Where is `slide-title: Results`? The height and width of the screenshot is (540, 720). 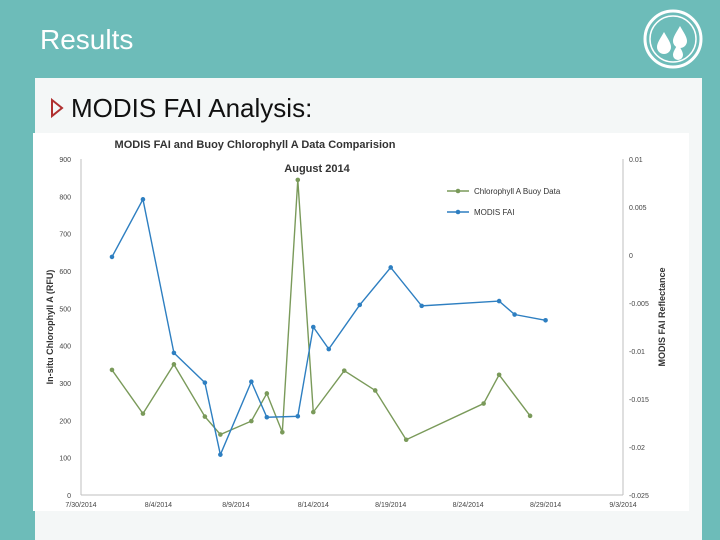
slide-title: Results is located at coordinates (87, 39).